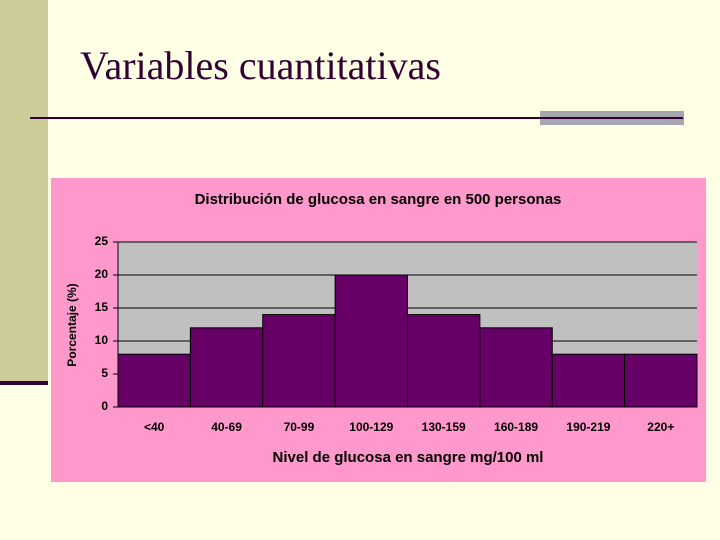 The image size is (720, 540). What do you see at coordinates (102, 274) in the screenshot?
I see `y-tick-label: 20` at bounding box center [102, 274].